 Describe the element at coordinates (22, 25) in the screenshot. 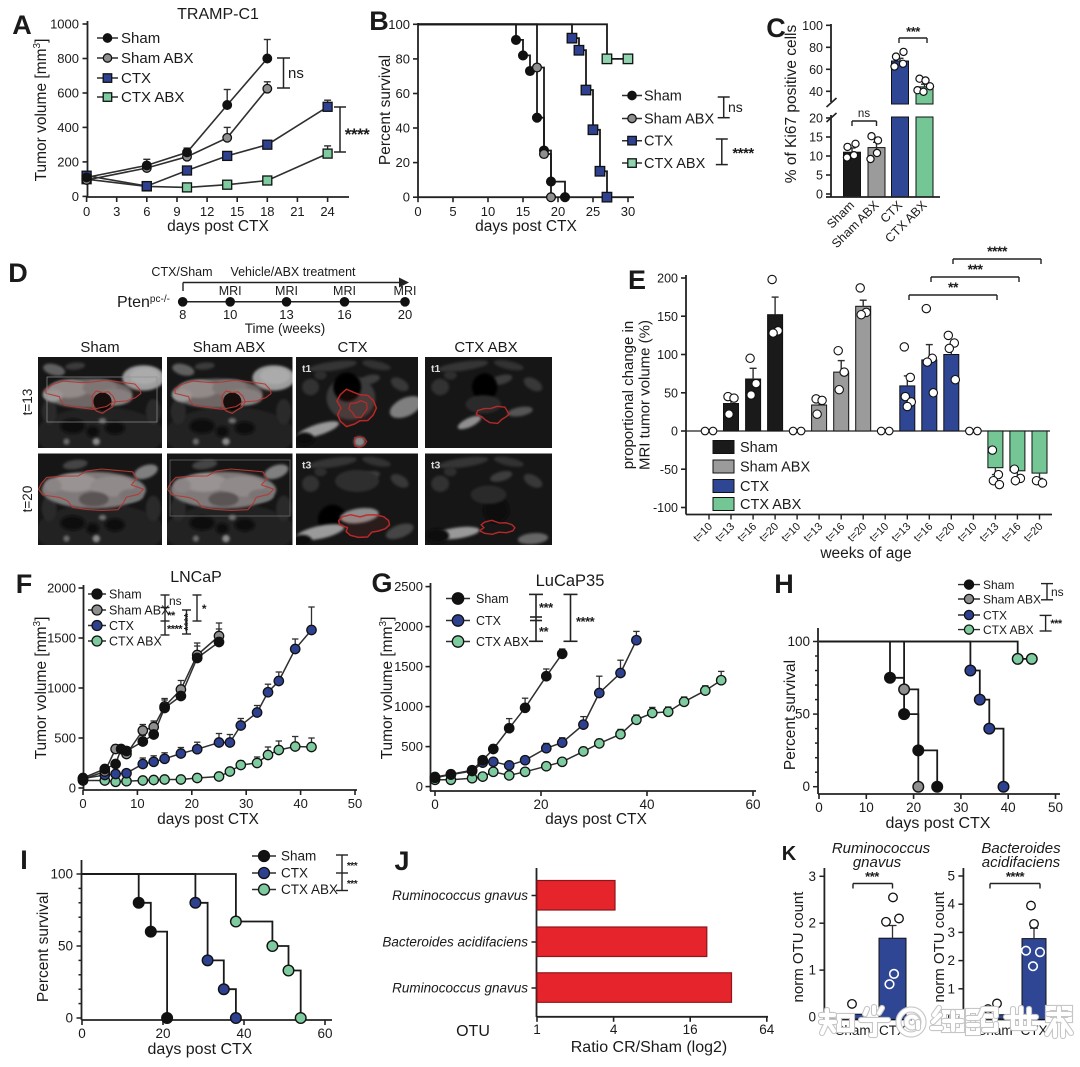

I see `svg-text: A` at that location.